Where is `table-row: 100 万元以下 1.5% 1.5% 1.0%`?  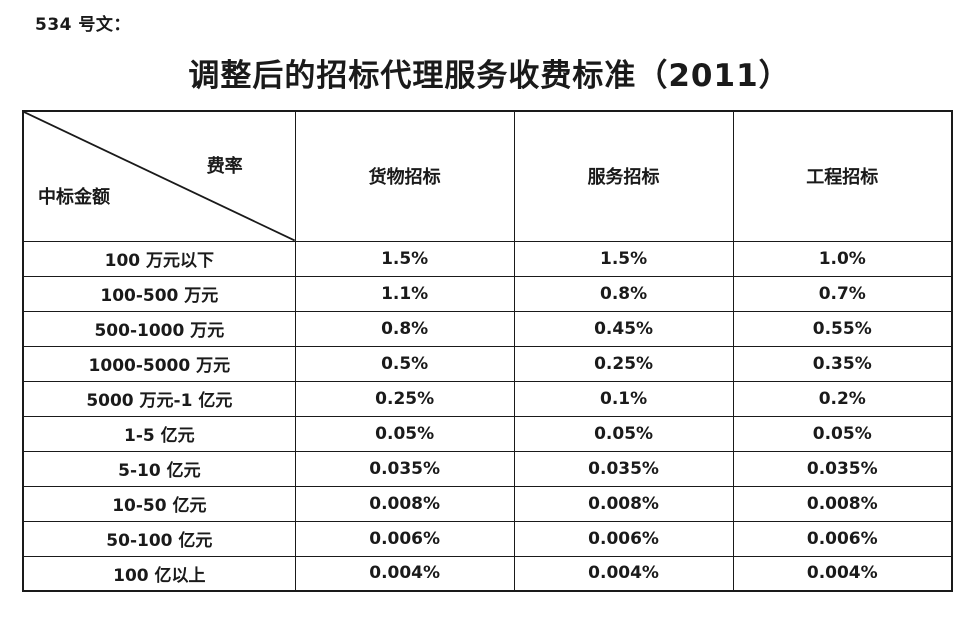
table-row: 100 万元以下 1.5% 1.5% 1.0% is located at coordinates (487, 258).